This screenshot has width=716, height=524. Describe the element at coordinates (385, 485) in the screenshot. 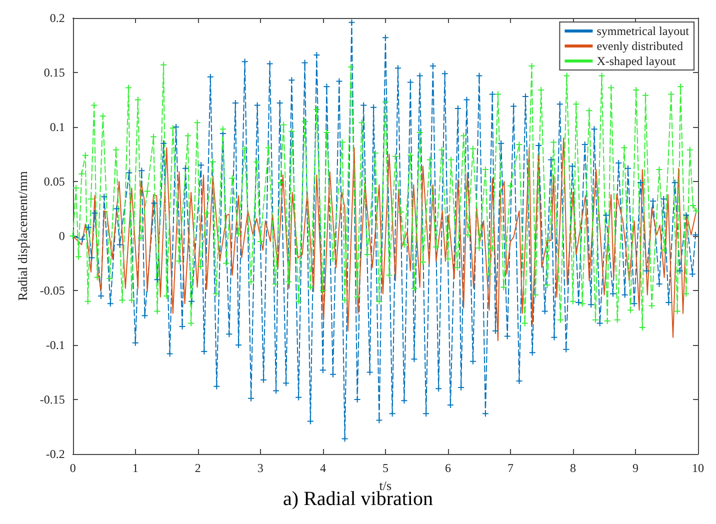

I see `x-axis-title: t/s` at that location.